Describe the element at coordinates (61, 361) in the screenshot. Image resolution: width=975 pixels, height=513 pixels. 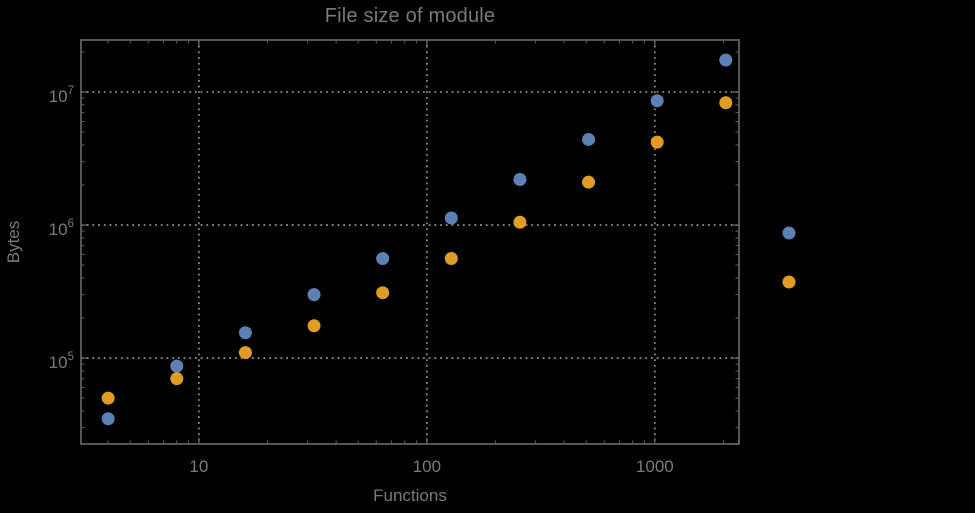
I see `y-tick-label: 10⁵` at that location.